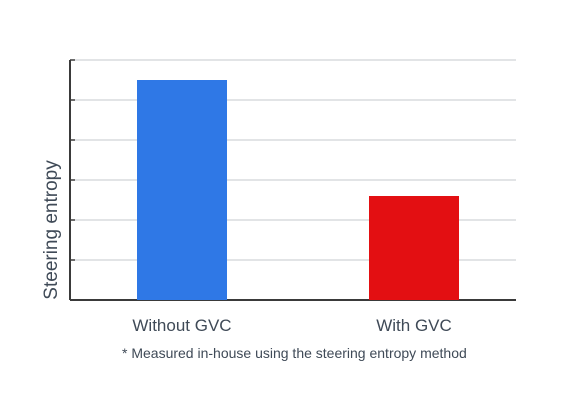 Image resolution: width=566 pixels, height=411 pixels. I want to click on category-label: Without GVC, so click(181, 325).